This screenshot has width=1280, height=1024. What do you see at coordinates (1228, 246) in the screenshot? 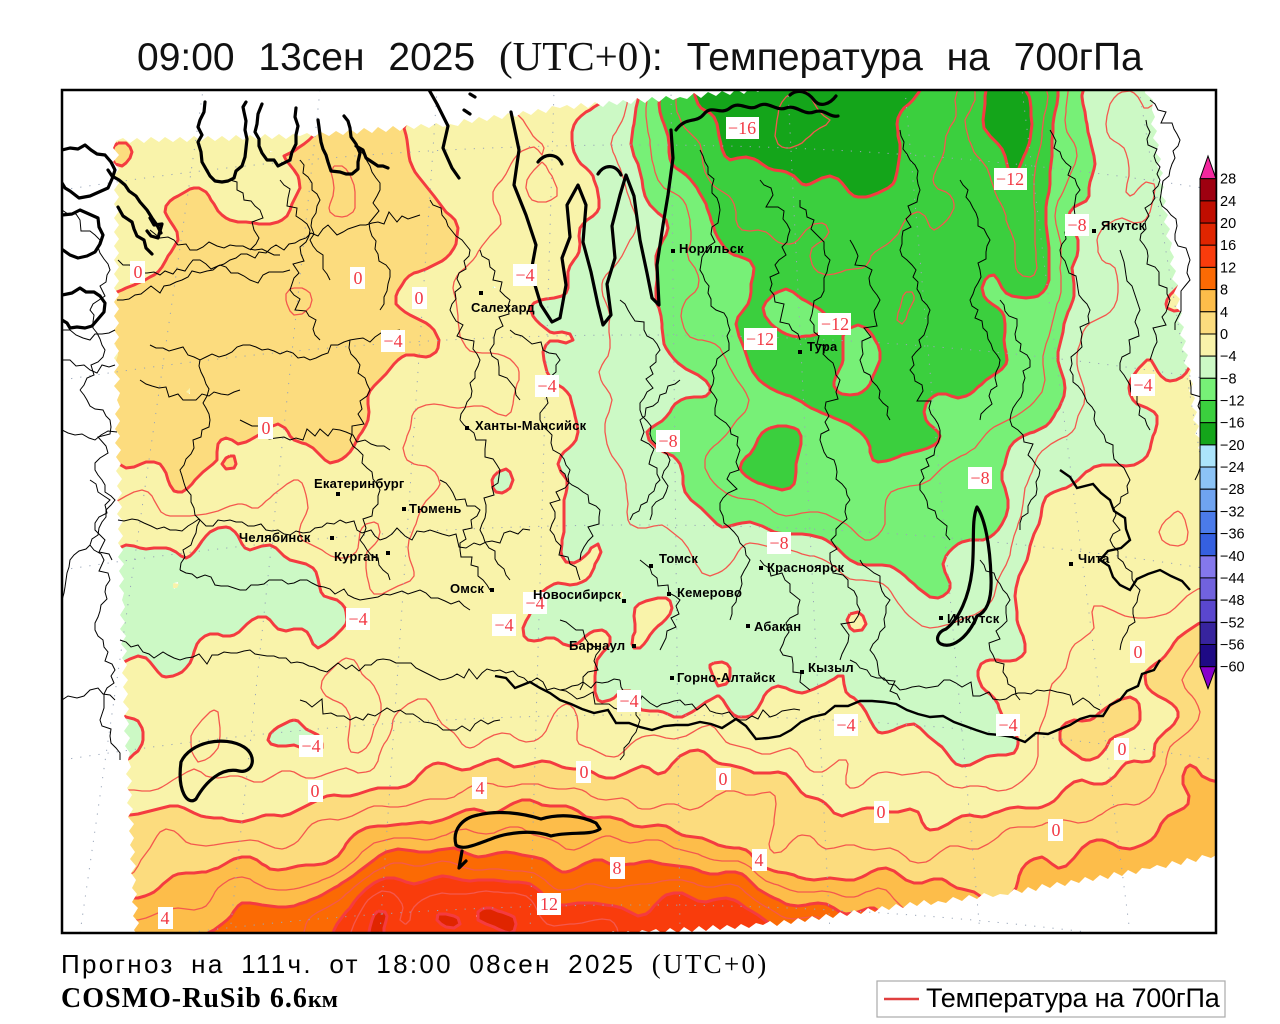
I see `svg-text: 16` at bounding box center [1228, 246].